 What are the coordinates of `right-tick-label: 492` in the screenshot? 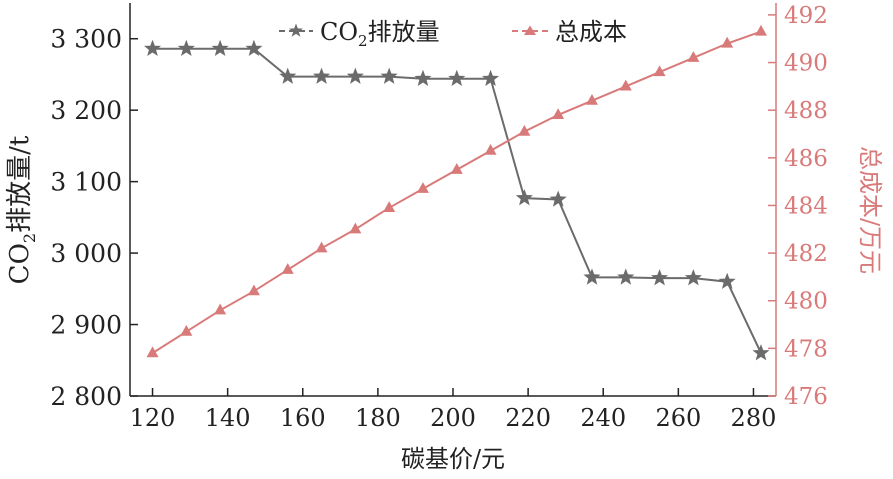 It's located at (806, 16).